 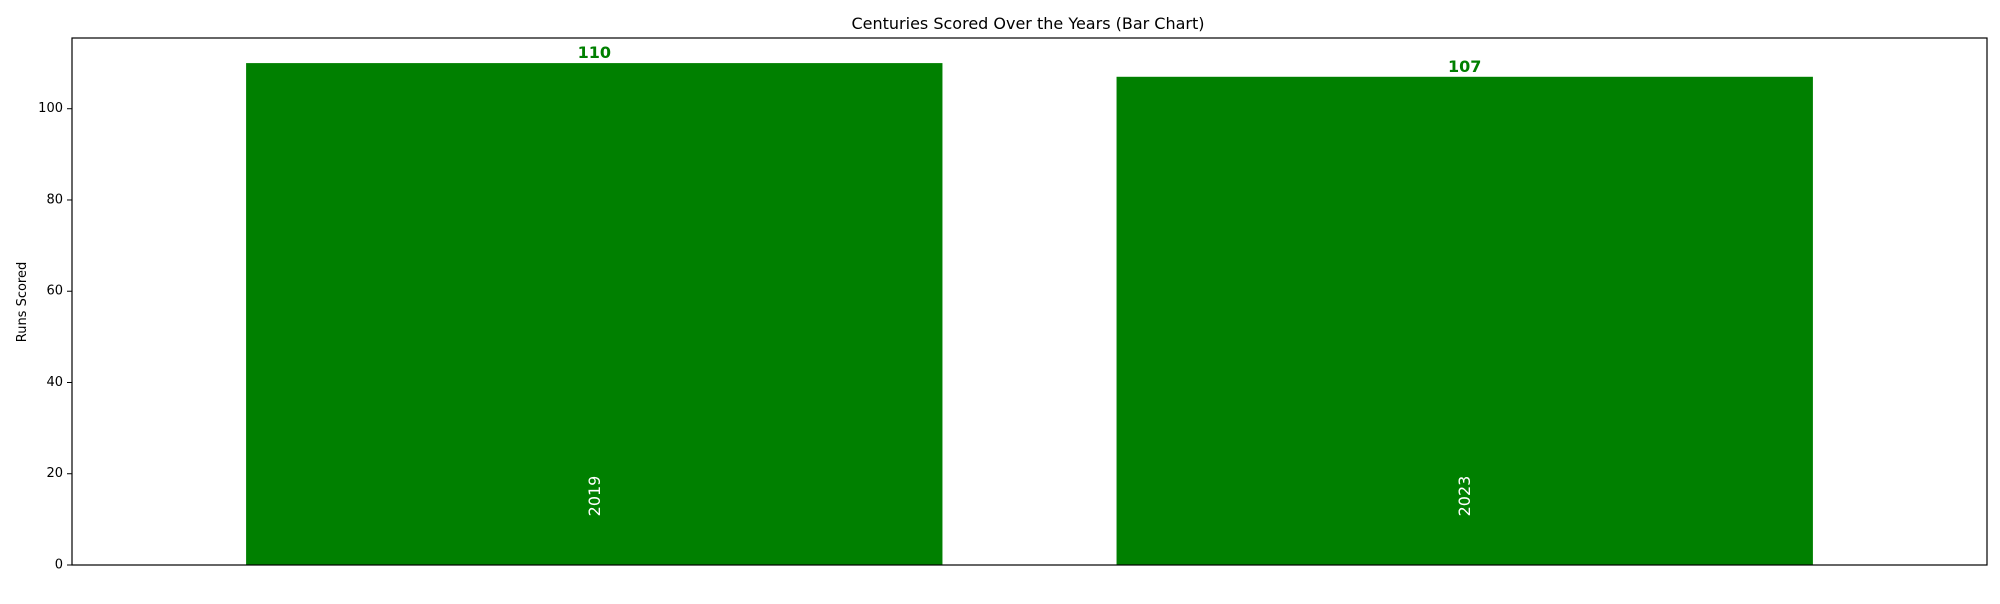 I want to click on y-tick-label-20: 20, so click(x=54, y=473).